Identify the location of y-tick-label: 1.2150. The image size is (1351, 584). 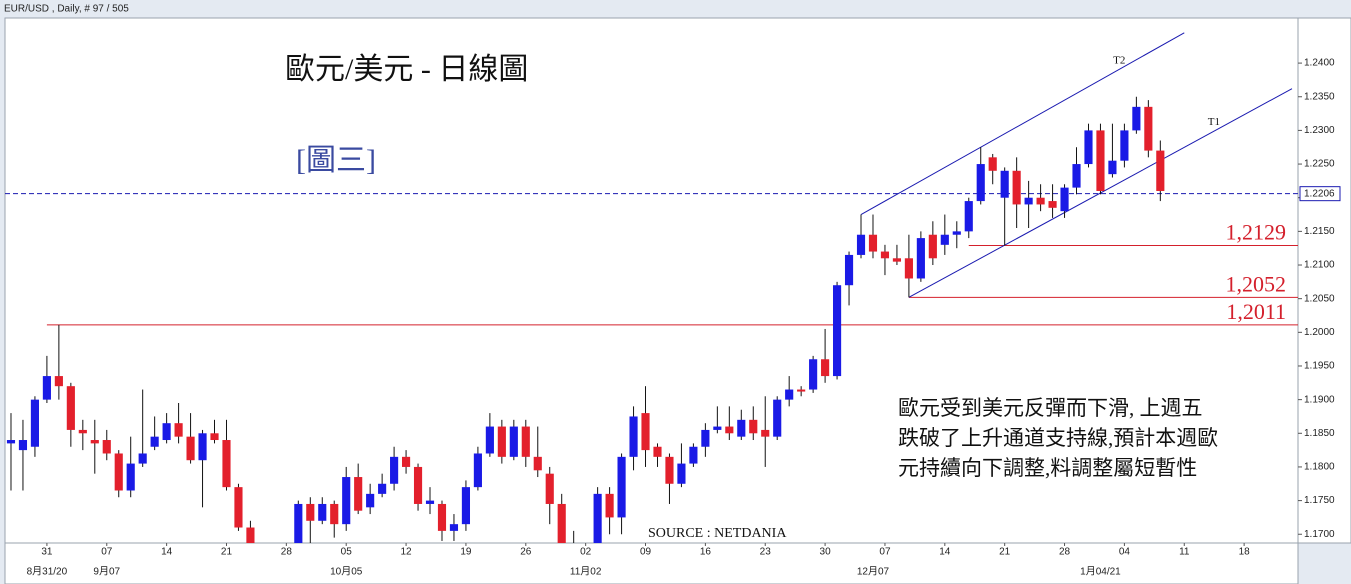
(1319, 231).